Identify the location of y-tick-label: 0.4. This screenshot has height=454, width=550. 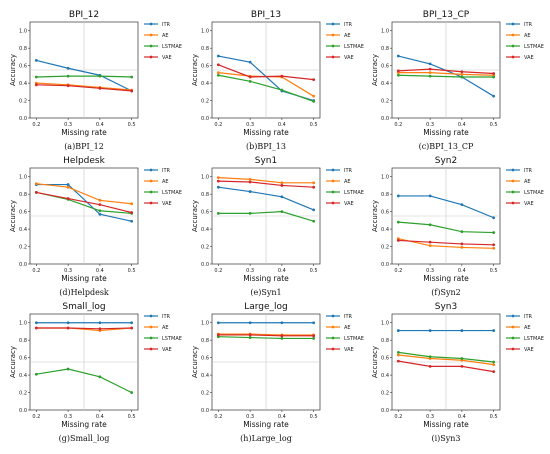
(205, 230).